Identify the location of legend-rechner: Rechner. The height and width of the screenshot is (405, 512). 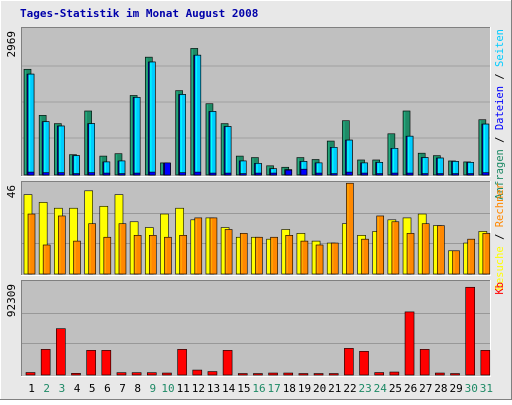
(500, 205).